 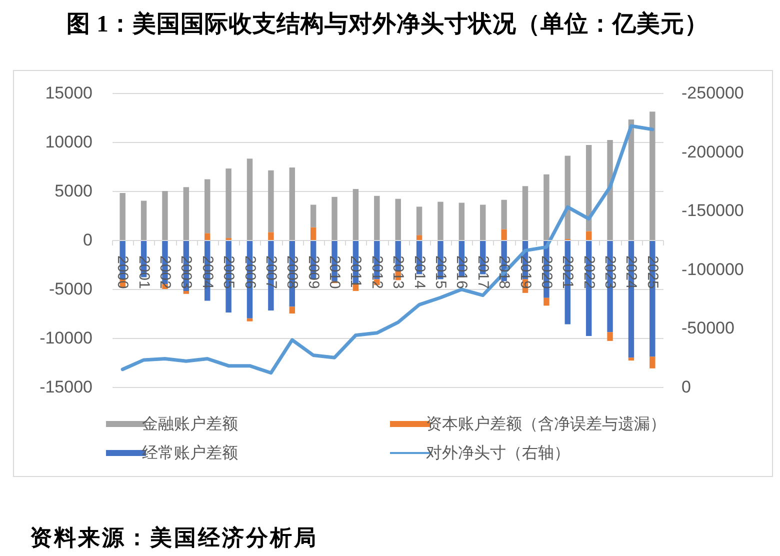 What do you see at coordinates (143, 272) in the screenshot?
I see `x-tick-label: 2001` at bounding box center [143, 272].